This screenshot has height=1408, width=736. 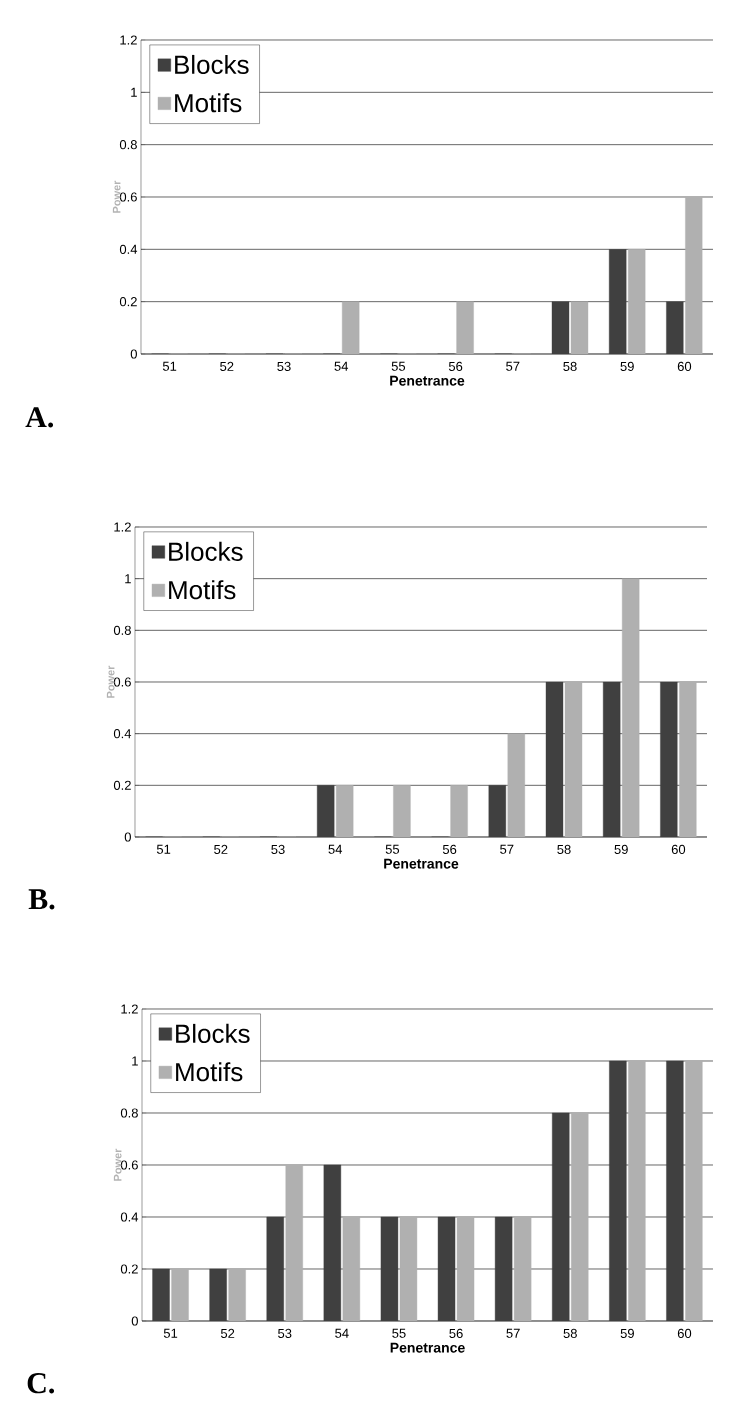 What do you see at coordinates (41, 899) in the screenshot?
I see `text: B.` at bounding box center [41, 899].